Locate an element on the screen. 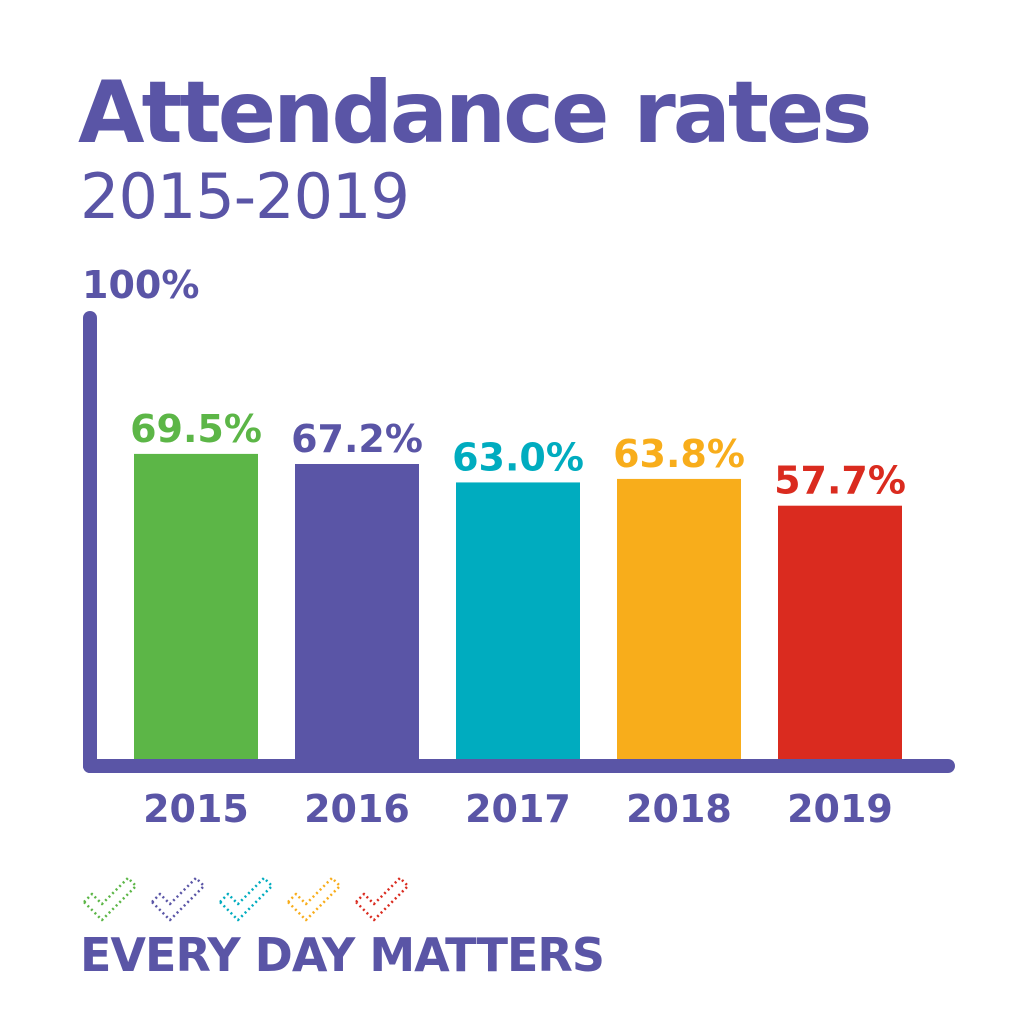  x-tick-label-2015: 2015 is located at coordinates (196, 809).